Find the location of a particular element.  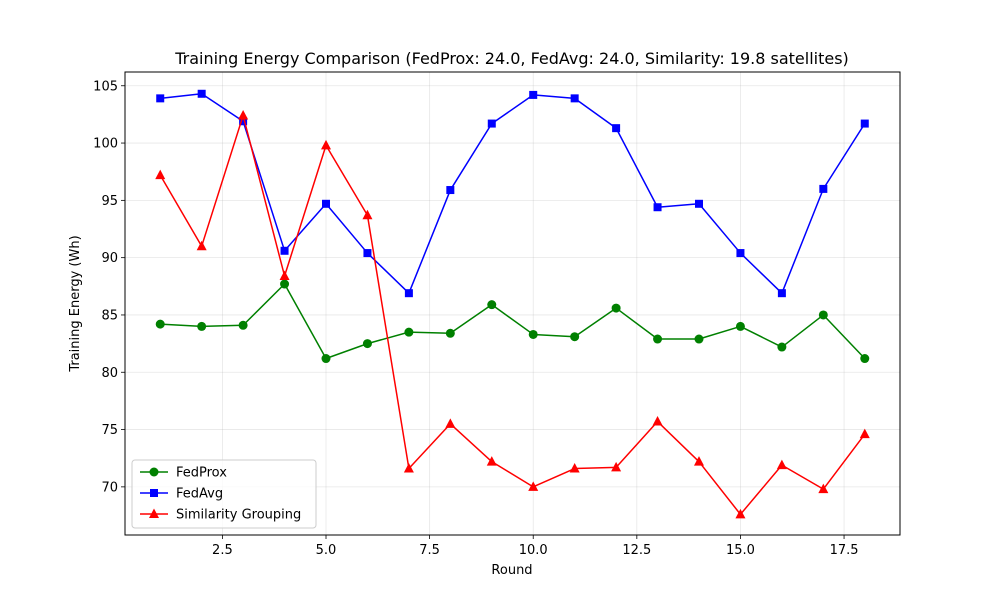

legend-label: FedProx is located at coordinates (201, 473).